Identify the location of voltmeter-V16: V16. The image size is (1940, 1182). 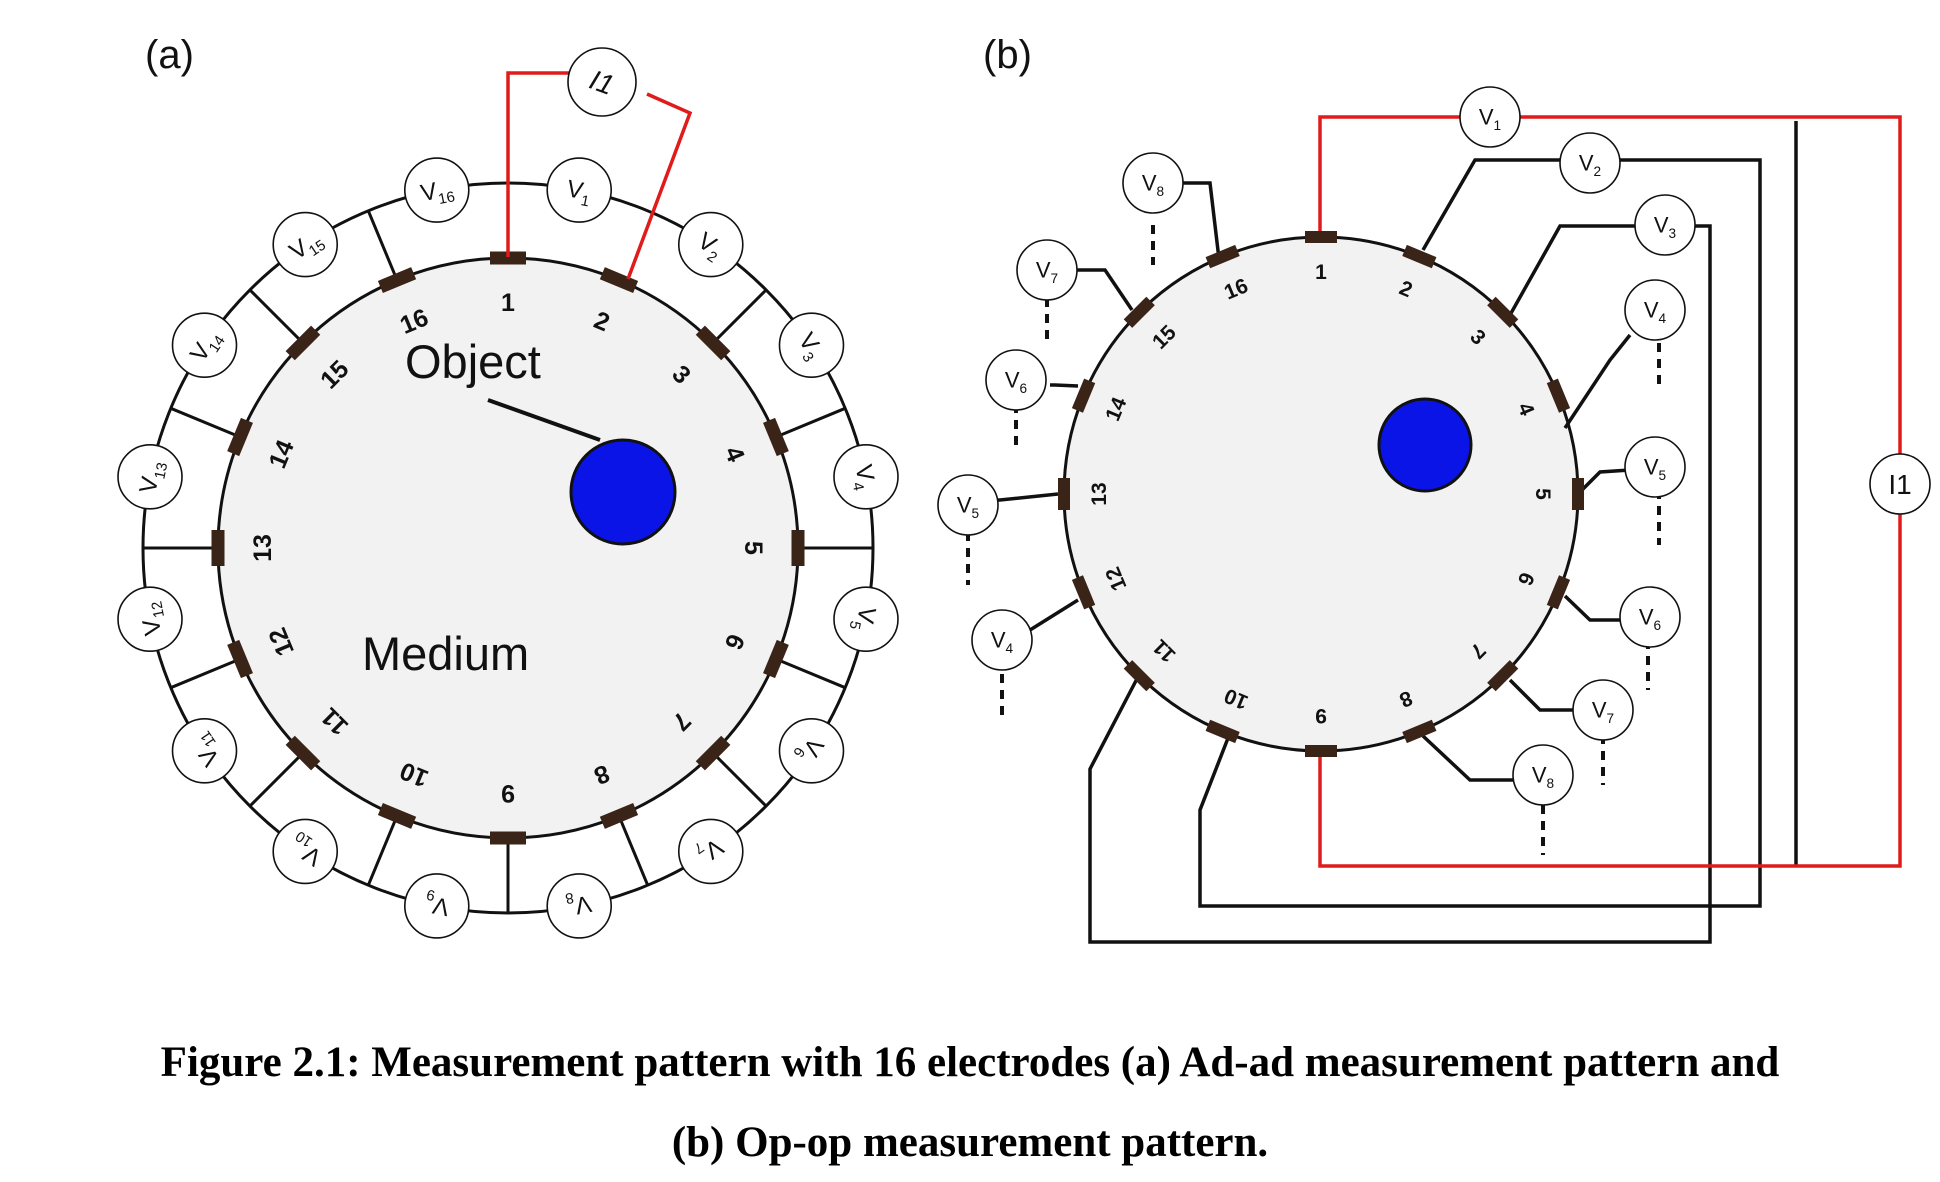
(436, 190).